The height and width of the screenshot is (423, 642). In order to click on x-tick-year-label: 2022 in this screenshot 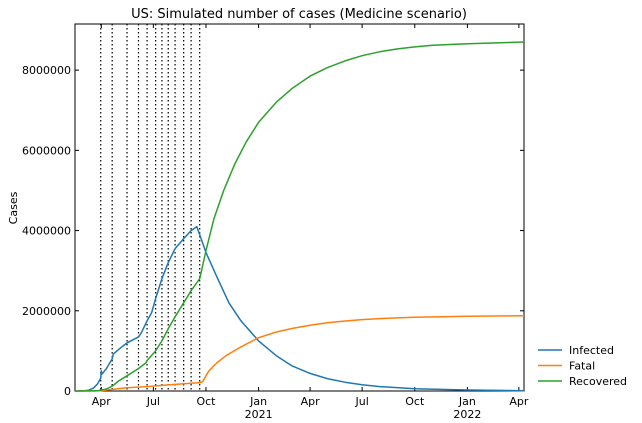, I will do `click(467, 414)`.